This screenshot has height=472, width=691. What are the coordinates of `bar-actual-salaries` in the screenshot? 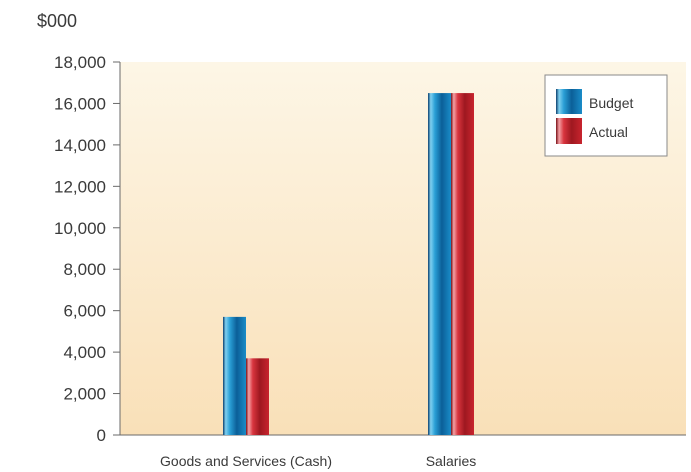 It's located at (462, 264).